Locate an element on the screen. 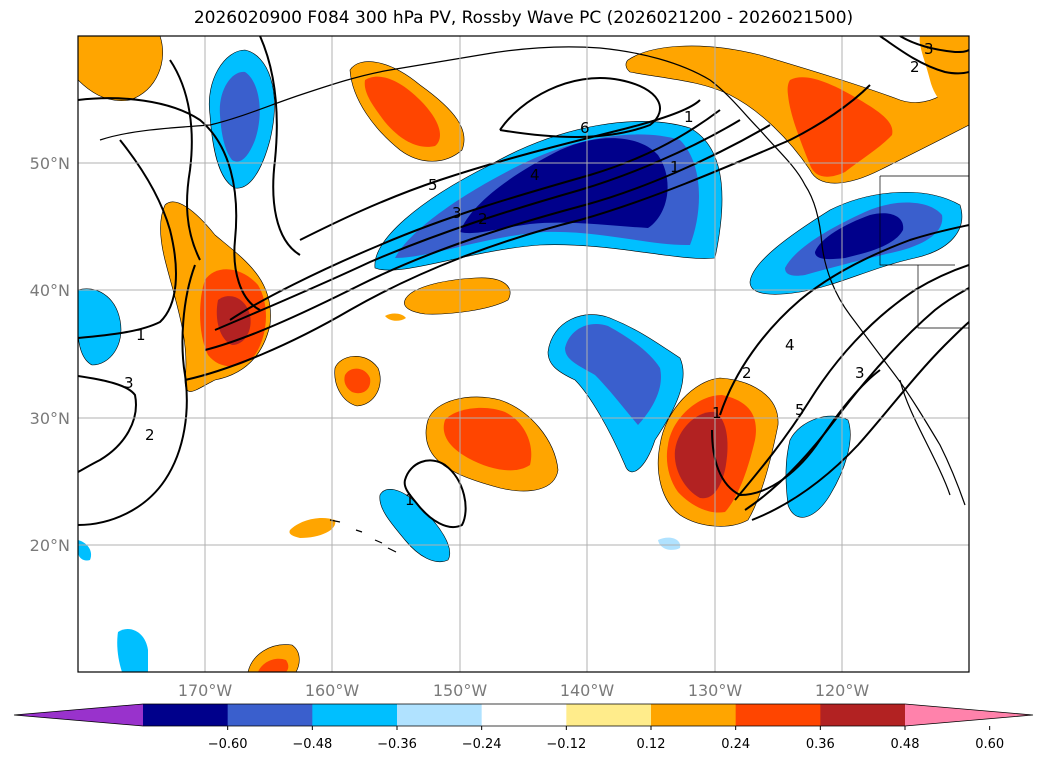 The height and width of the screenshot is (765, 1047). neg-region-central-core is located at coordinates (613, 374).